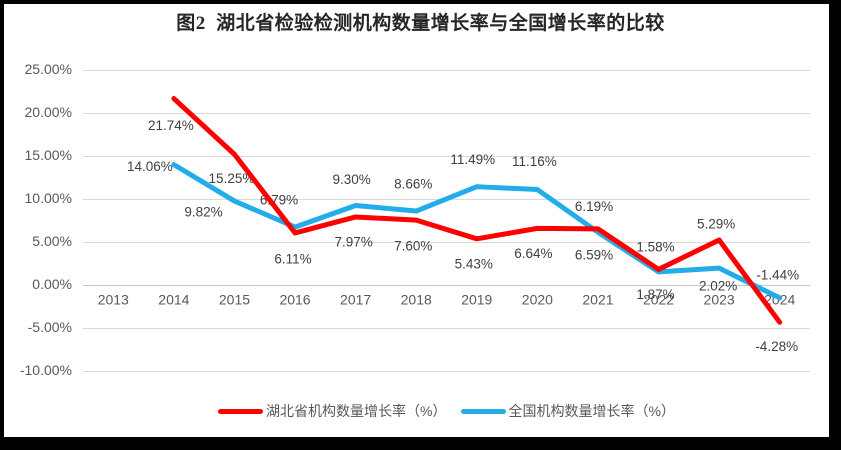 This screenshot has height=450, width=841. Describe the element at coordinates (356, 411) in the screenshot. I see `legend-label-hubei: 湖北省机构数量增长率（%）` at that location.